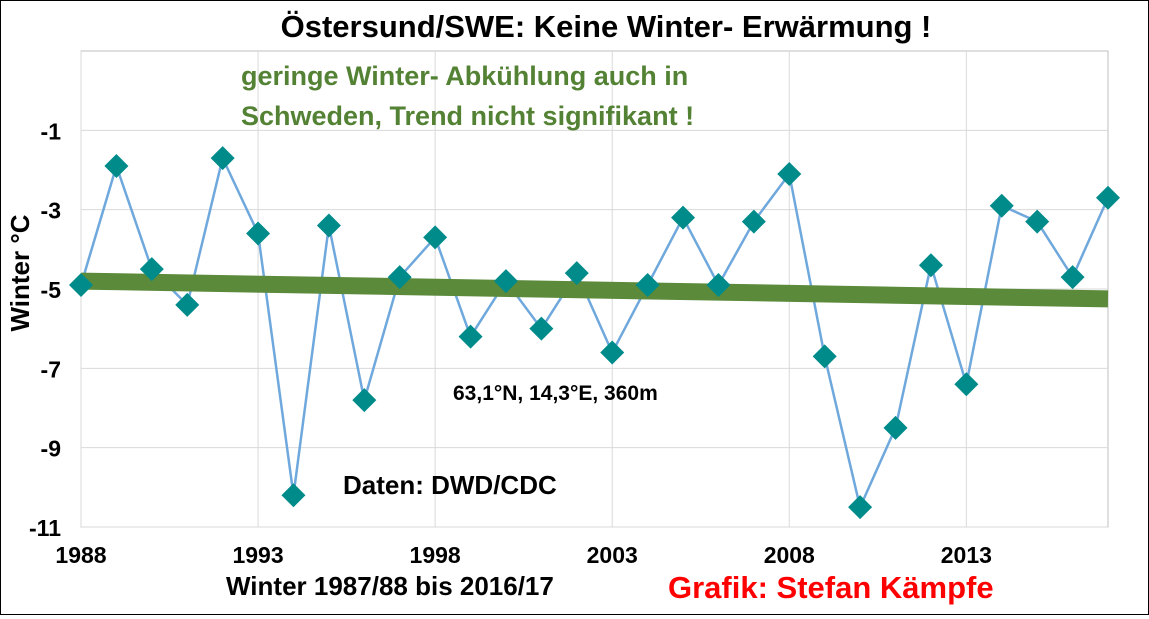 The height and width of the screenshot is (619, 1149). Describe the element at coordinates (51, 290) in the screenshot. I see `y-tick-label: -5` at that location.